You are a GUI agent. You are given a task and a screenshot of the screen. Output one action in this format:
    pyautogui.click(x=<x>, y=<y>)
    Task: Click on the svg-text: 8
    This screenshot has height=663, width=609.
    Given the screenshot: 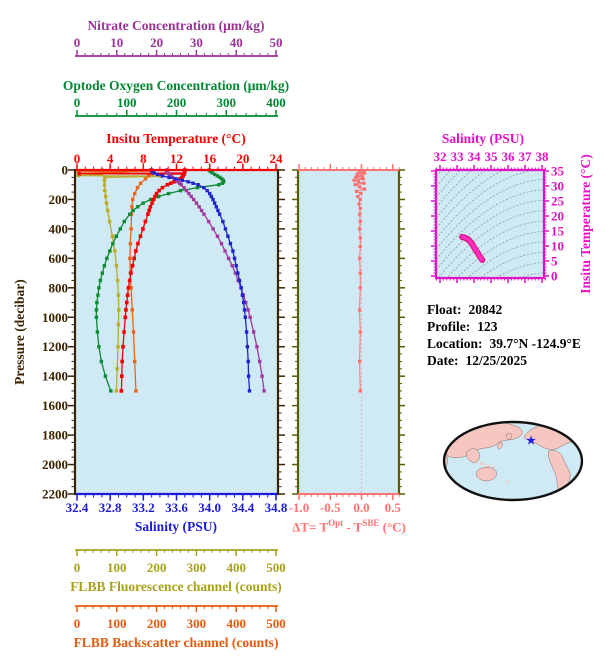 What is the action you would take?
    pyautogui.click(x=143, y=158)
    